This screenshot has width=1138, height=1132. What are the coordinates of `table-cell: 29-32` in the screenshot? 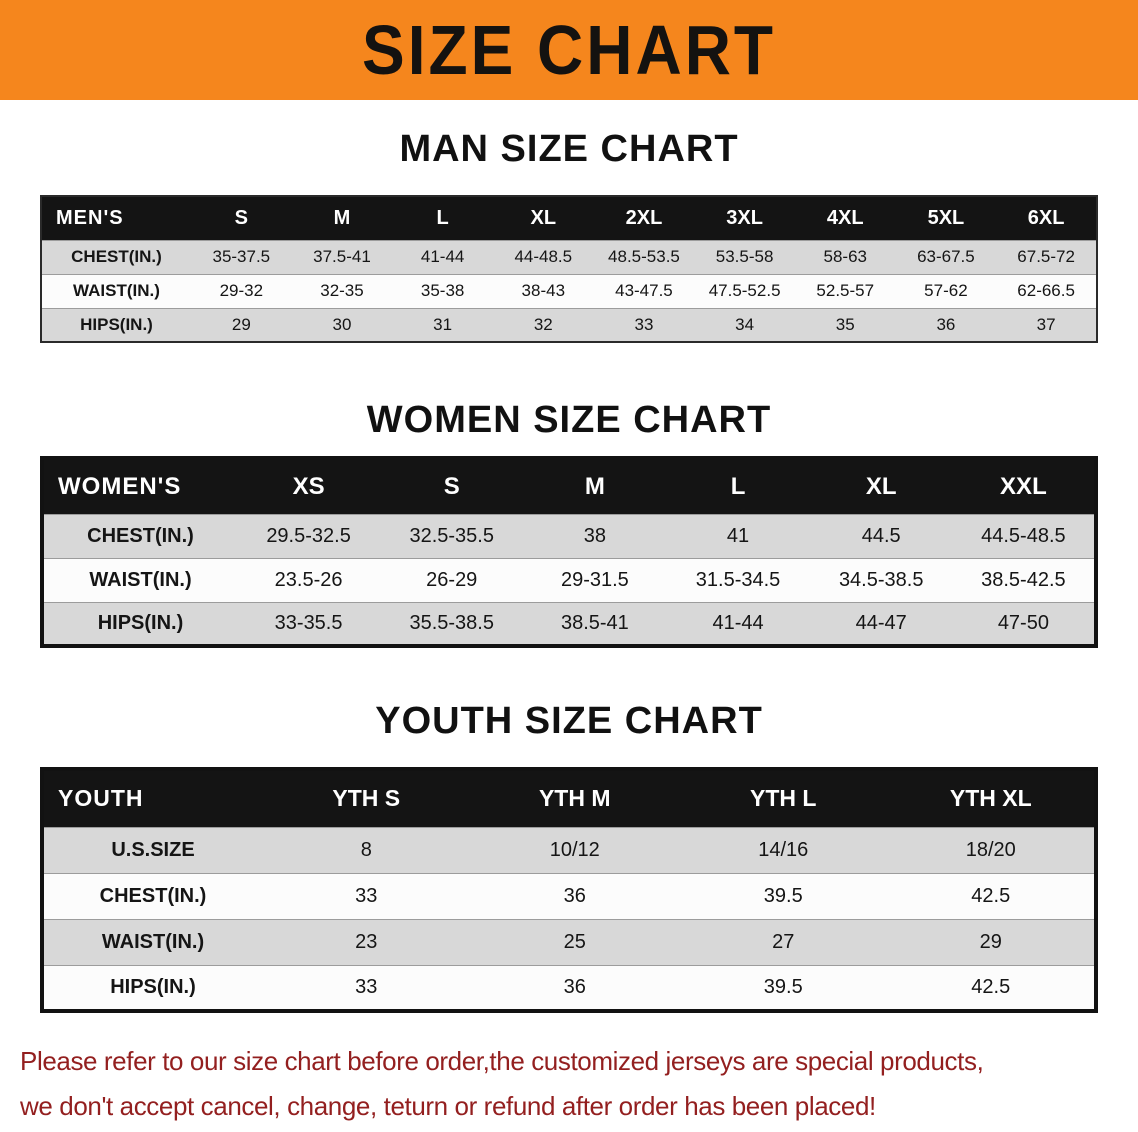 It's located at (241, 290).